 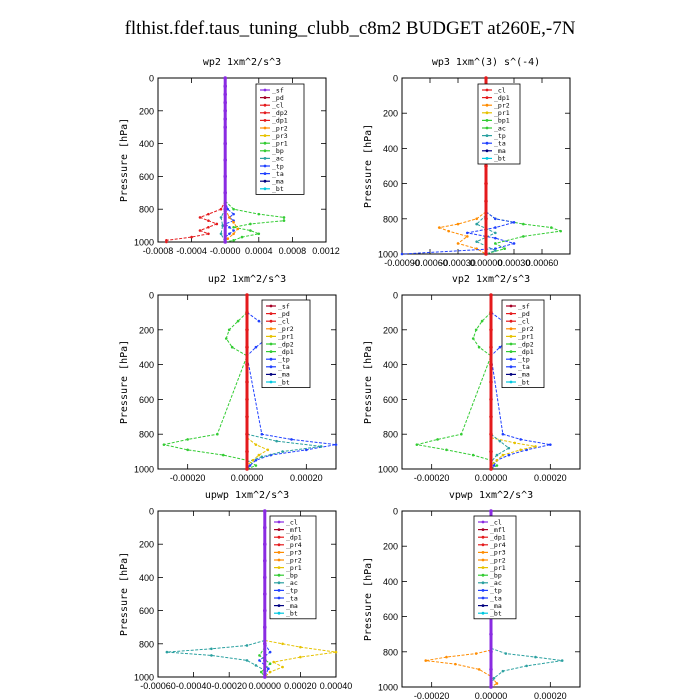 What do you see at coordinates (458, 263) in the screenshot?
I see `x-tick-label: -0.00030` at bounding box center [458, 263].